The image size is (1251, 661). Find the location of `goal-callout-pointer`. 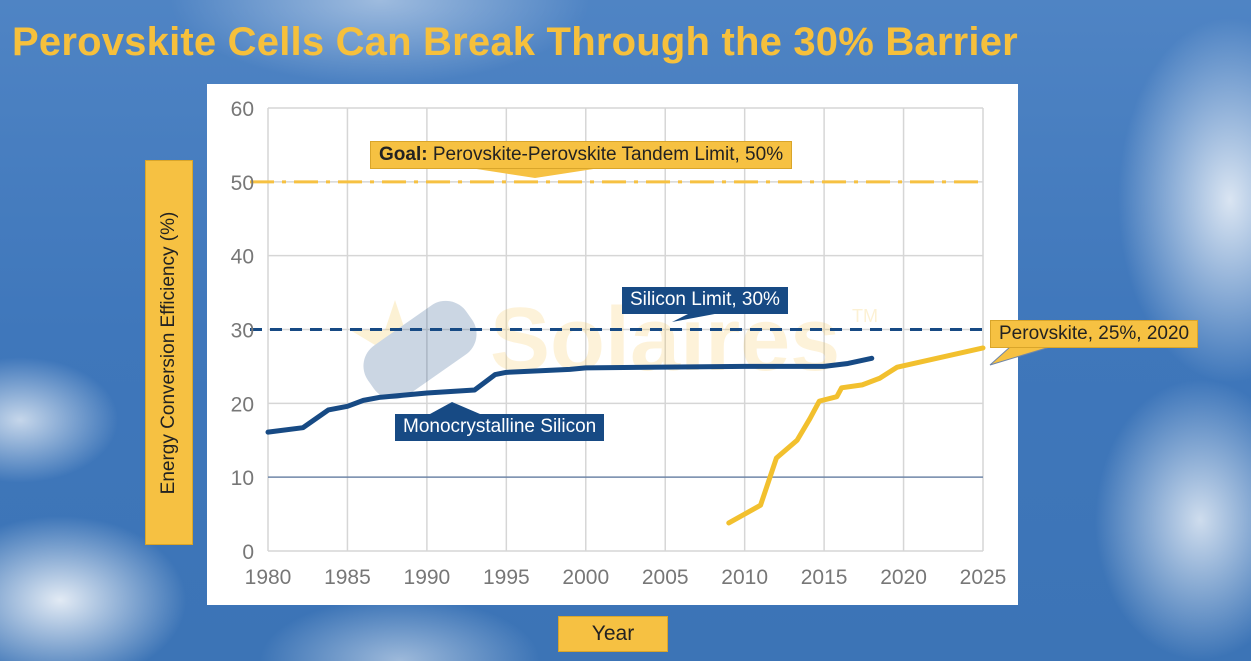

goal-callout-pointer is located at coordinates (535, 173).